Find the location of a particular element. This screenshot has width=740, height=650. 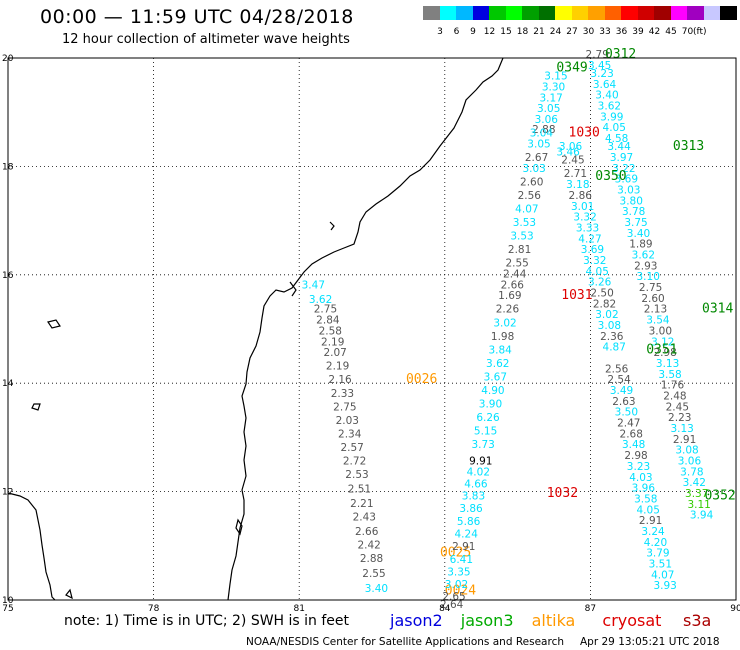

x-tick-label: 81 is located at coordinates (298, 609).